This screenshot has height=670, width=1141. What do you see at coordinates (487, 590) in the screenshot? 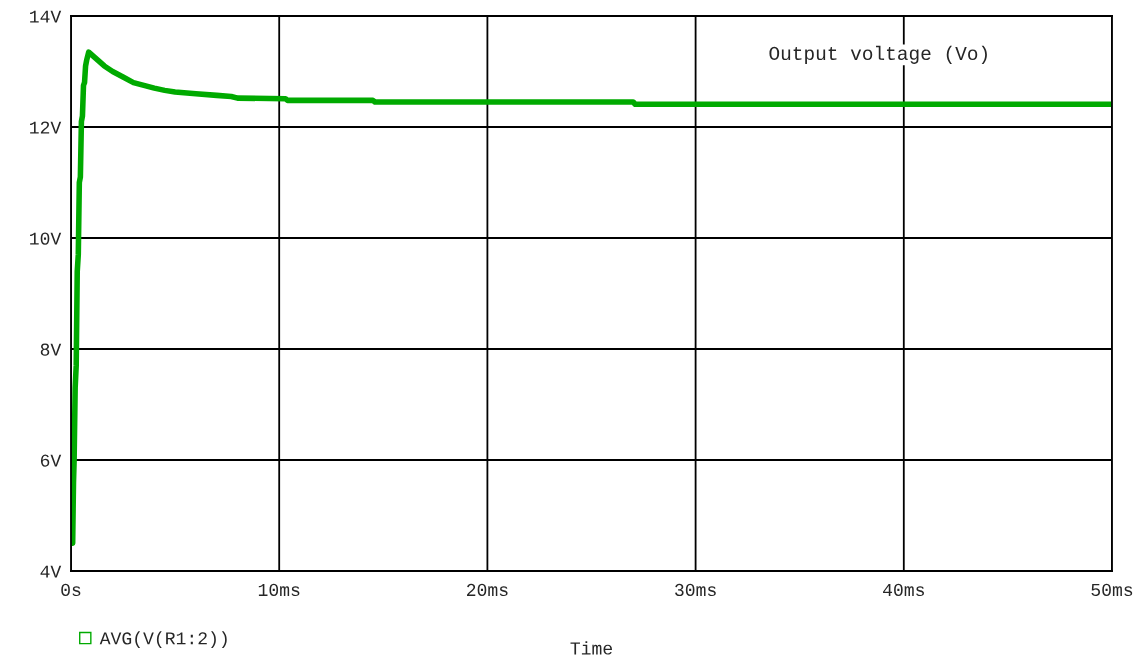
I see `x-tick-label: 20ms` at bounding box center [487, 590].